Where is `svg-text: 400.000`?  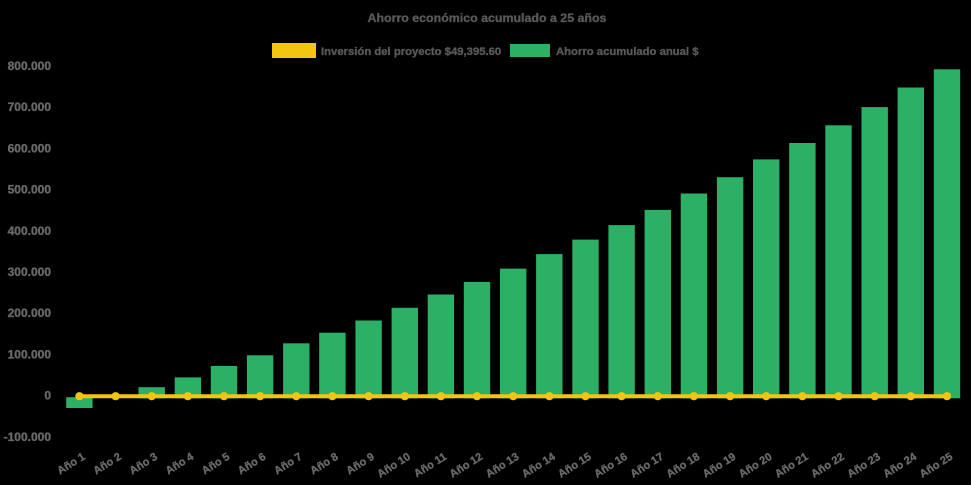
svg-text: 400.000 is located at coordinates (30, 231).